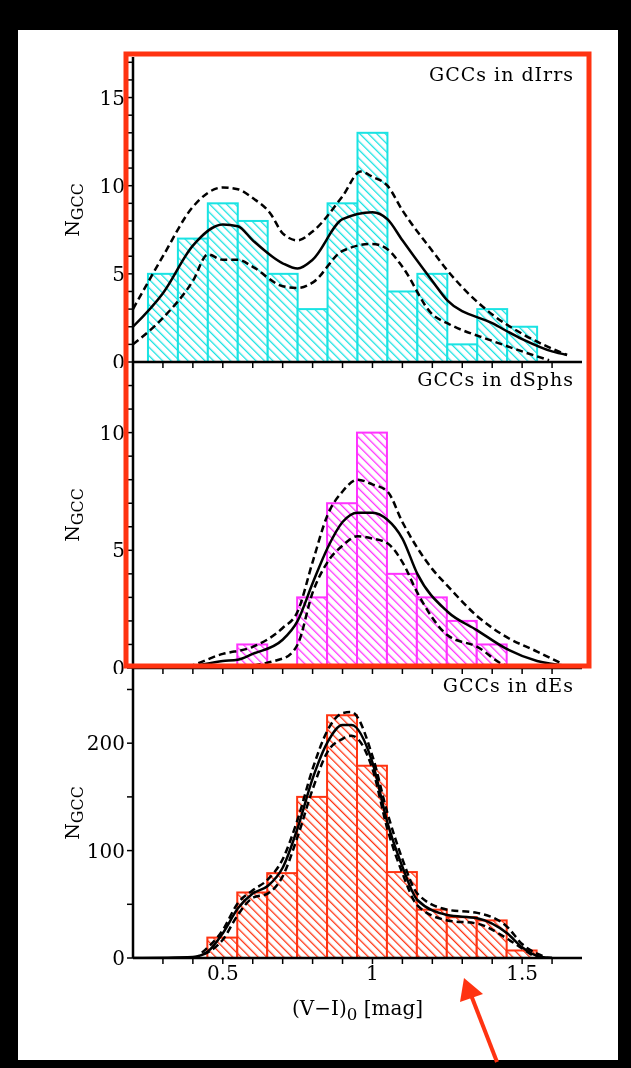 This screenshot has height=1068, width=631. Describe the element at coordinates (222, 973) in the screenshot. I see `x-tick-label: 0.5` at that location.